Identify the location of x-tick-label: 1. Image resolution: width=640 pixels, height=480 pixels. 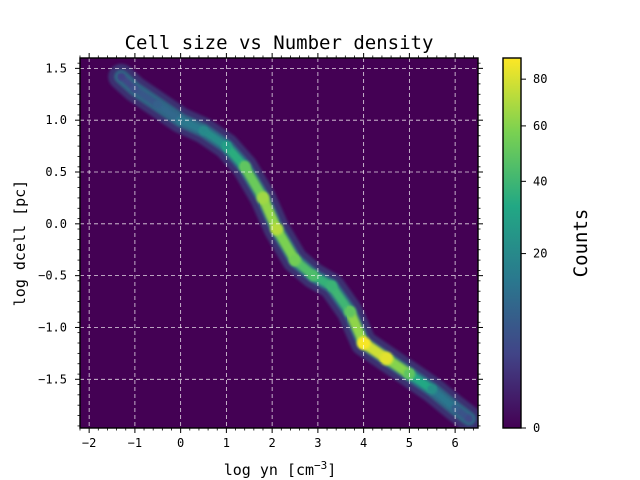
(226, 443).